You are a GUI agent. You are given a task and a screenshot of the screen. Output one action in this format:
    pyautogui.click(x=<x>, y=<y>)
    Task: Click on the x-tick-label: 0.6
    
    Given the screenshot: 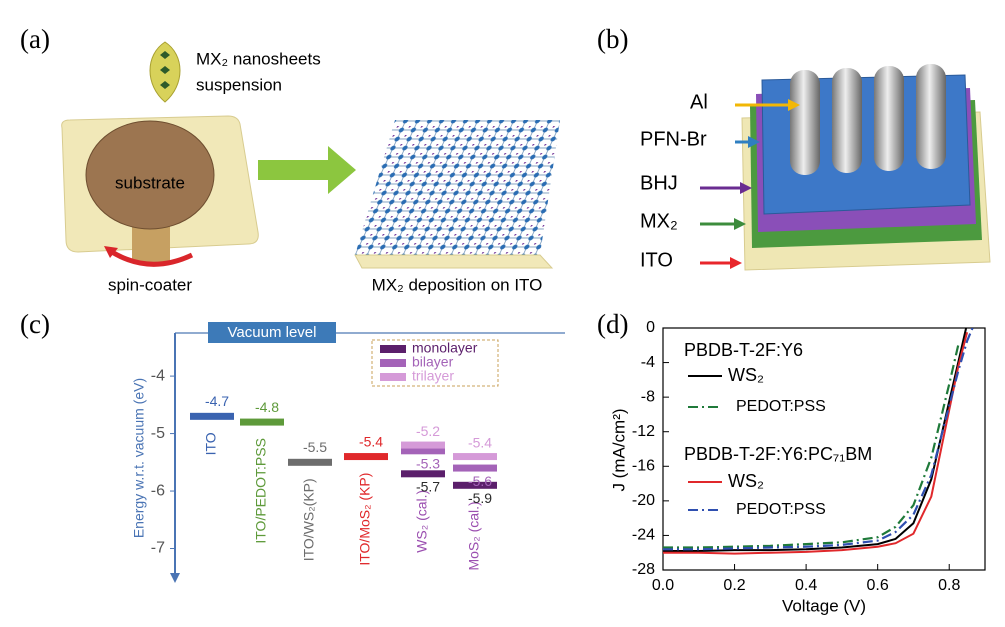 What is the action you would take?
    pyautogui.click(x=878, y=585)
    